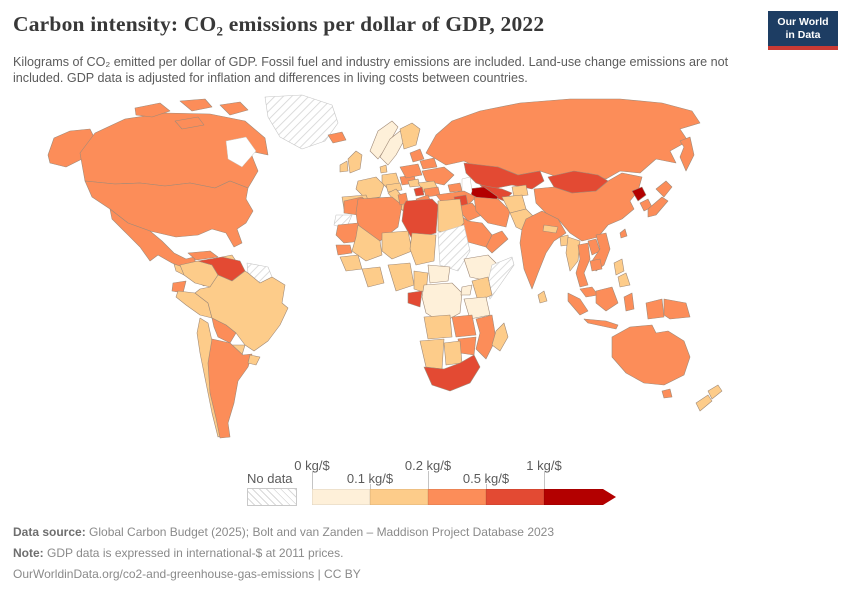 Image resolution: width=850 pixels, height=600 pixels. What do you see at coordinates (677, 309) in the screenshot?
I see `country-papua-new-guinea` at bounding box center [677, 309].